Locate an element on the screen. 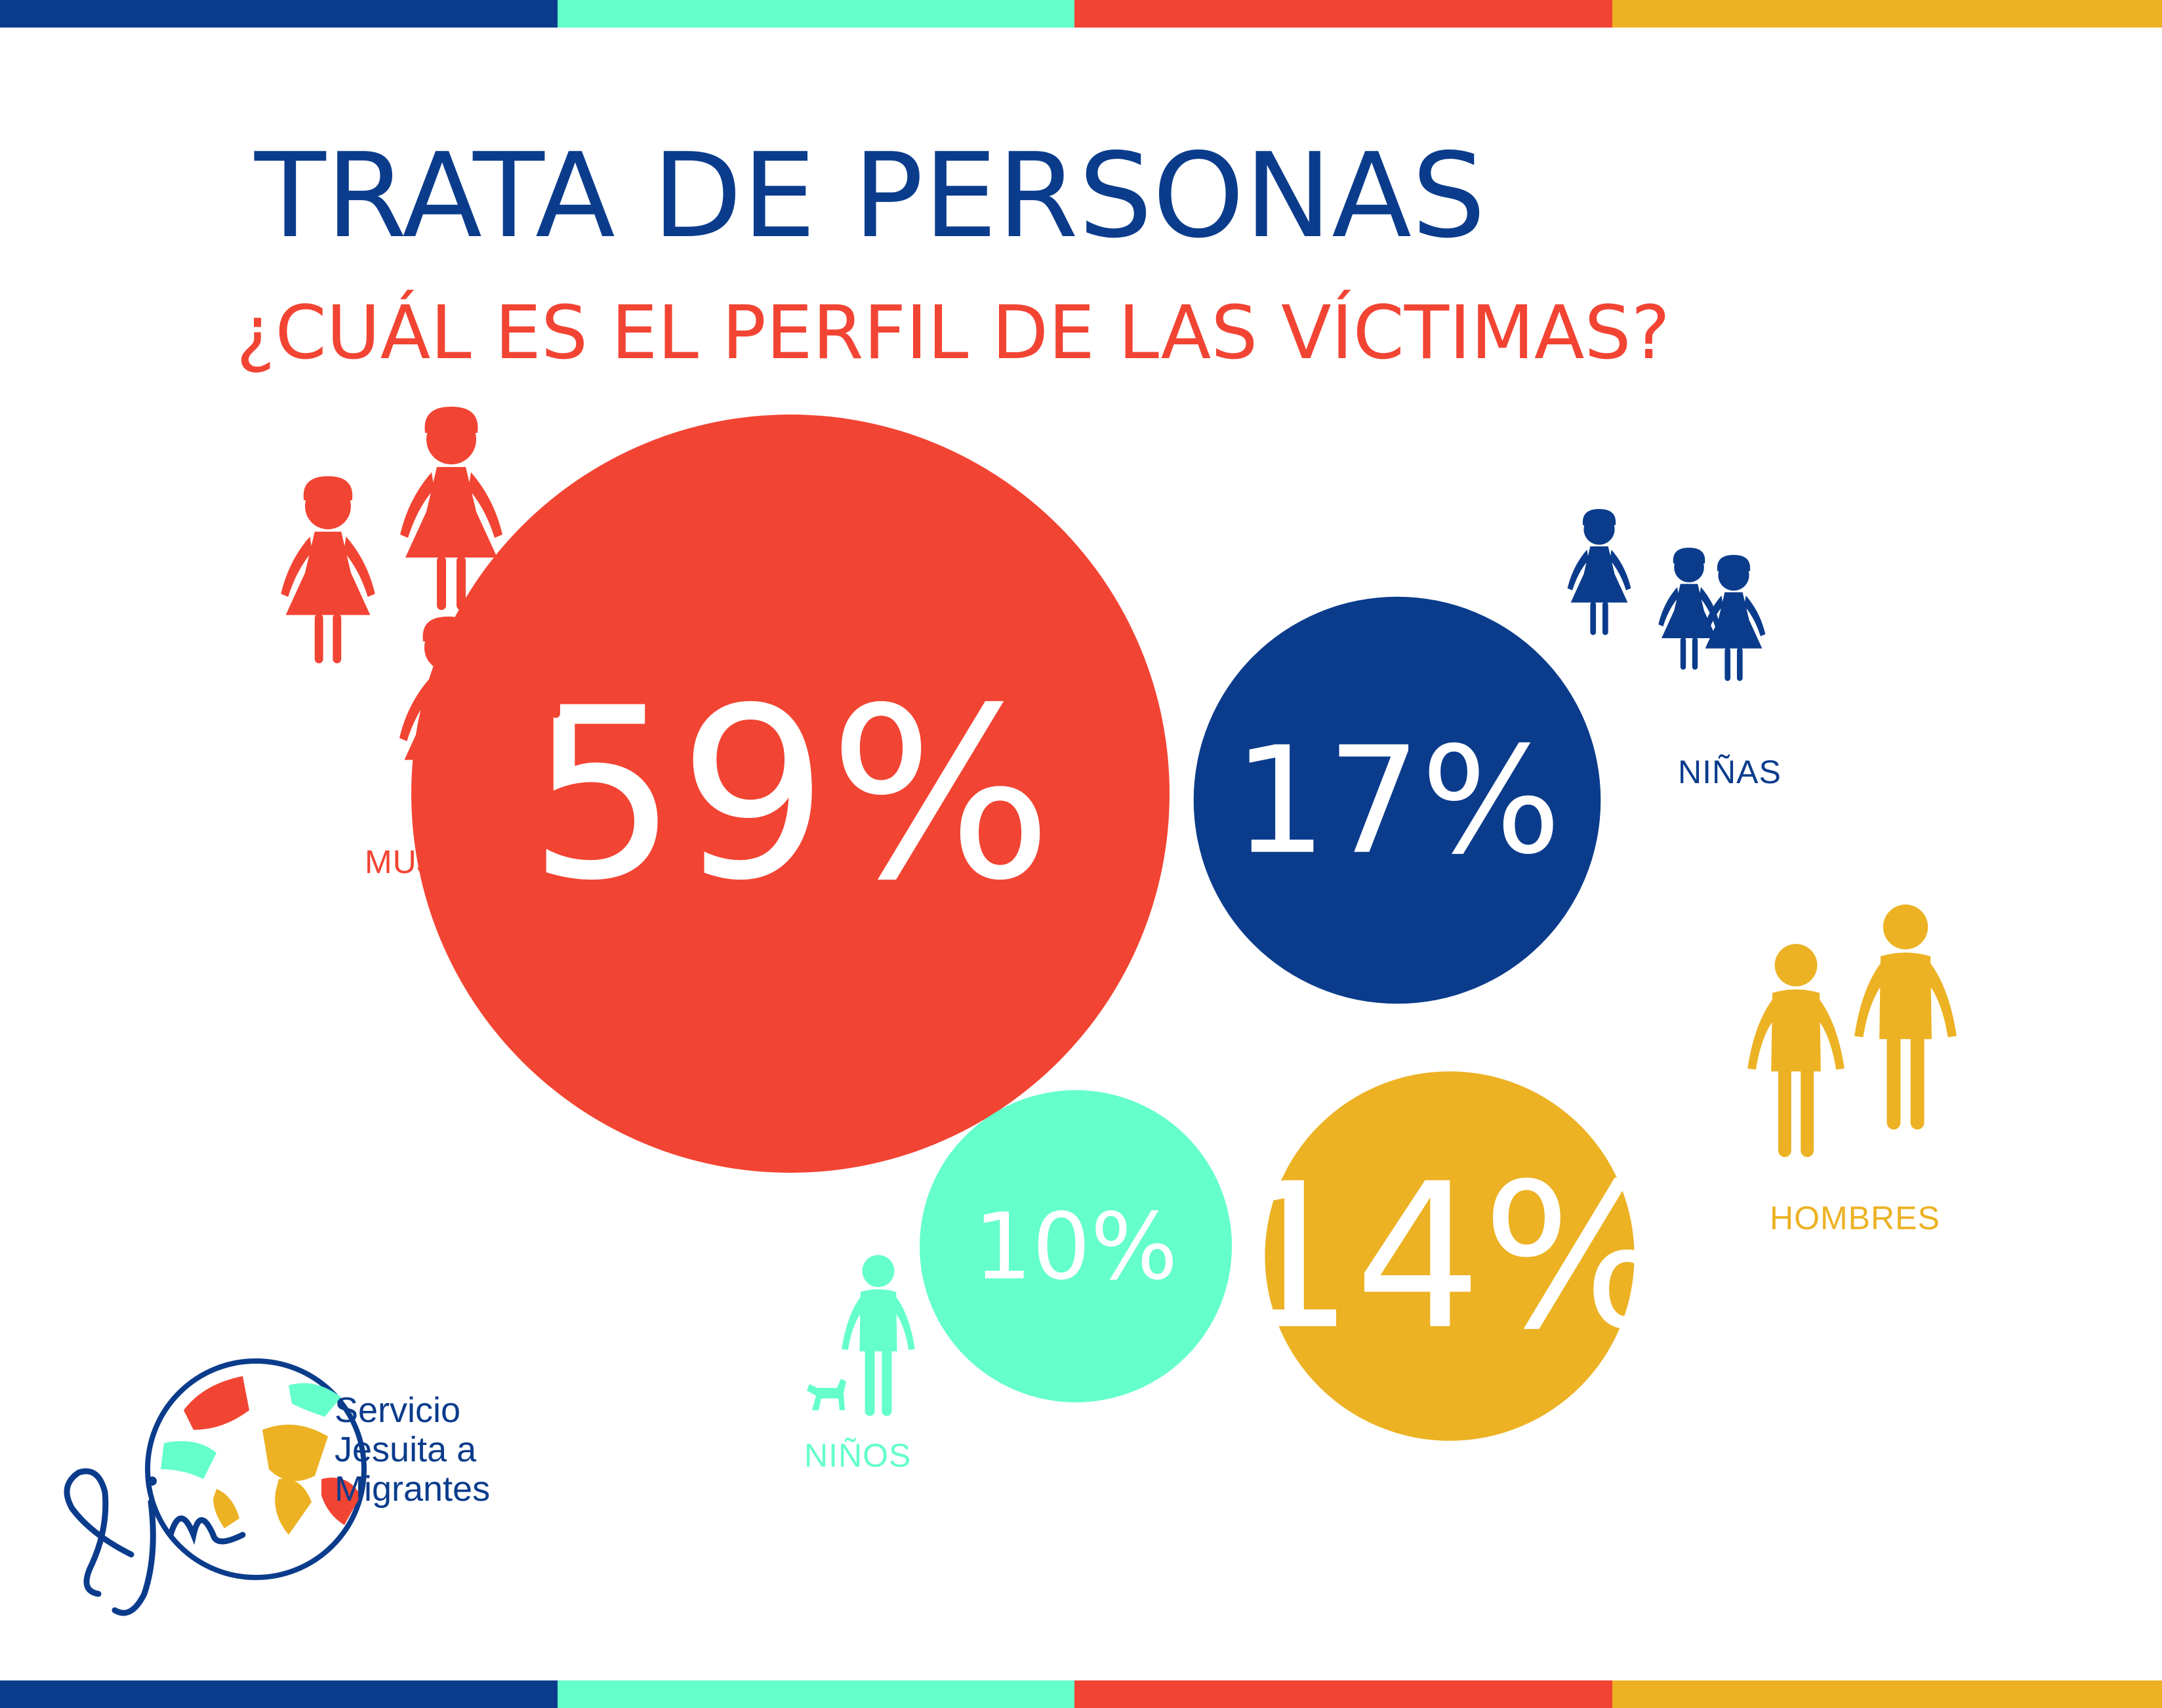  bubble-ninas is located at coordinates (1397, 800).